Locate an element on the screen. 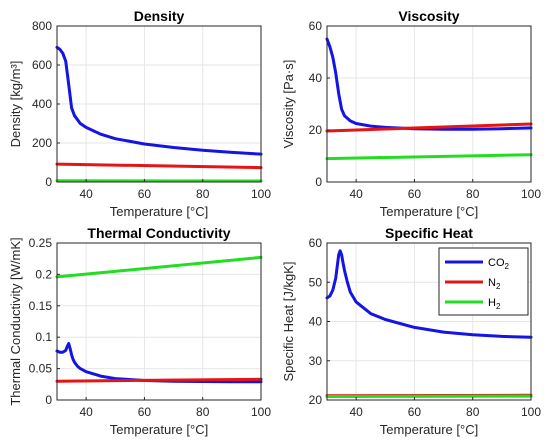 This screenshot has width=550, height=446. panel-title: Density is located at coordinates (159, 16).